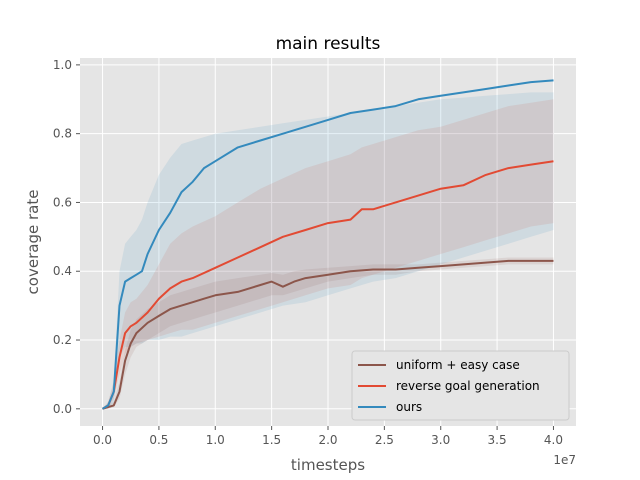 The image size is (640, 480). What do you see at coordinates (564, 460) in the screenshot?
I see `x-axis-offset-label: 1e7` at bounding box center [564, 460].